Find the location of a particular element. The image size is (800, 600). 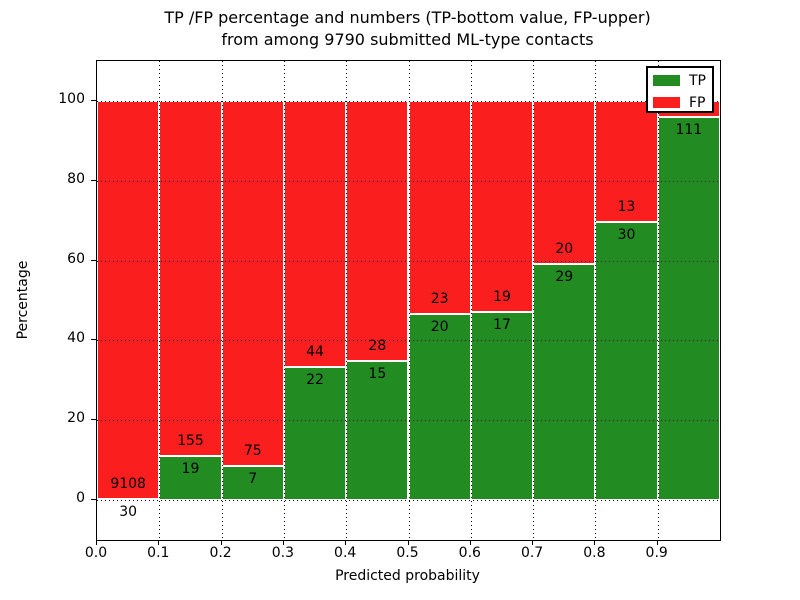

x-axis-label: Predicted probability is located at coordinates (407, 576).